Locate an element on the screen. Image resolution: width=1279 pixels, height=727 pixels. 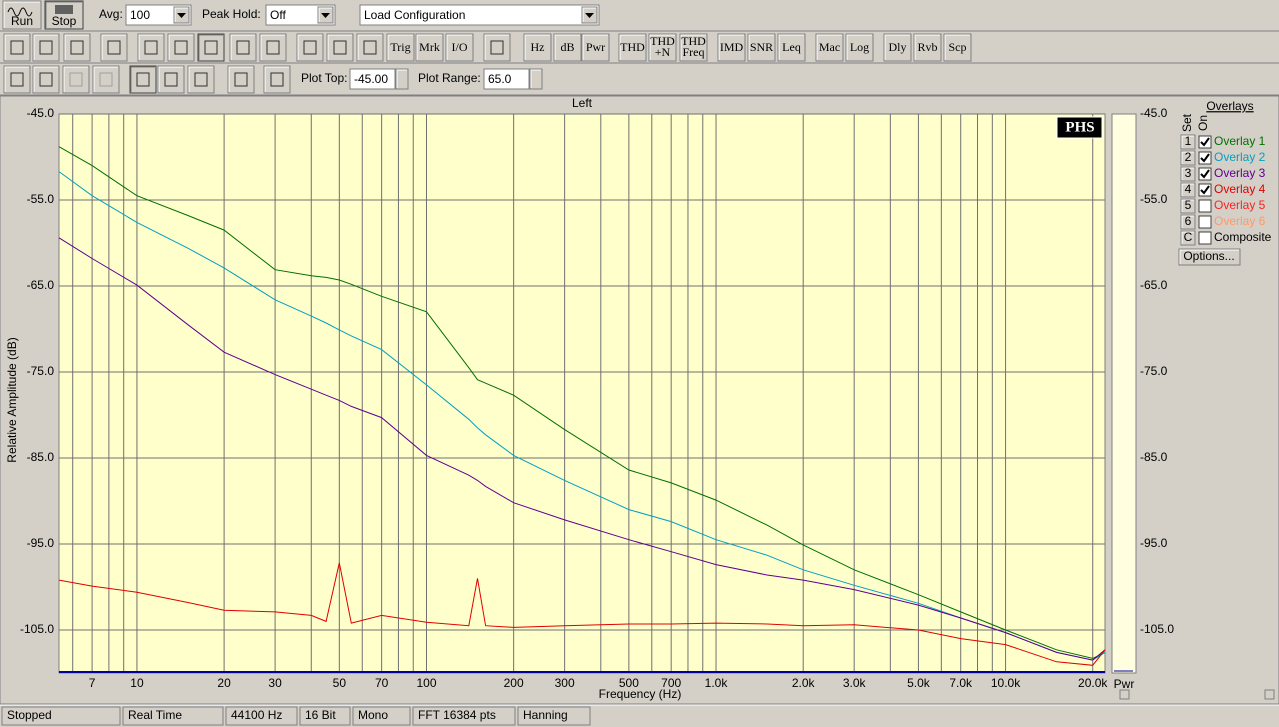
avg-label: Avg: is located at coordinates (111, 14).